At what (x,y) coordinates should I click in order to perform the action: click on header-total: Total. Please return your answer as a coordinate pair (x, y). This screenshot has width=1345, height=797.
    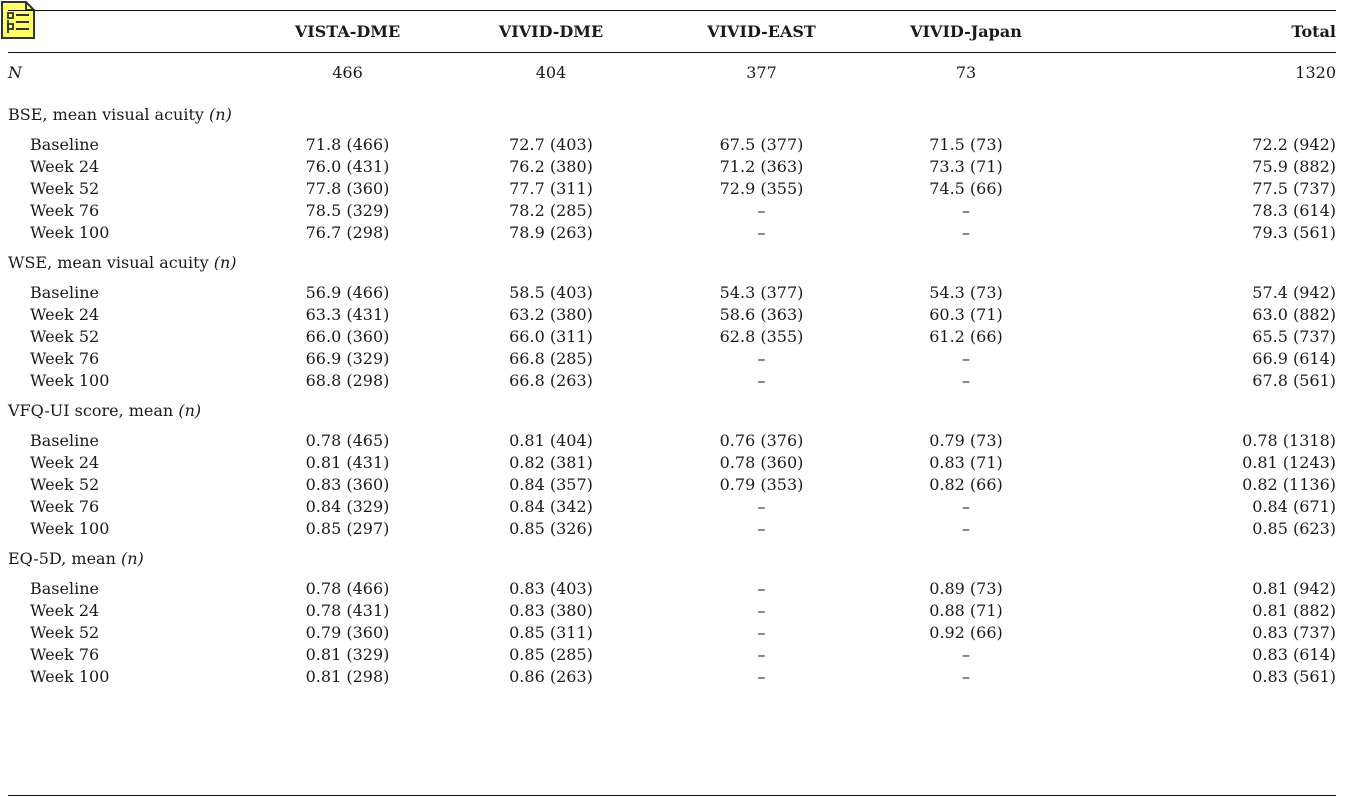
    Looking at the image, I should click on (1313, 31).